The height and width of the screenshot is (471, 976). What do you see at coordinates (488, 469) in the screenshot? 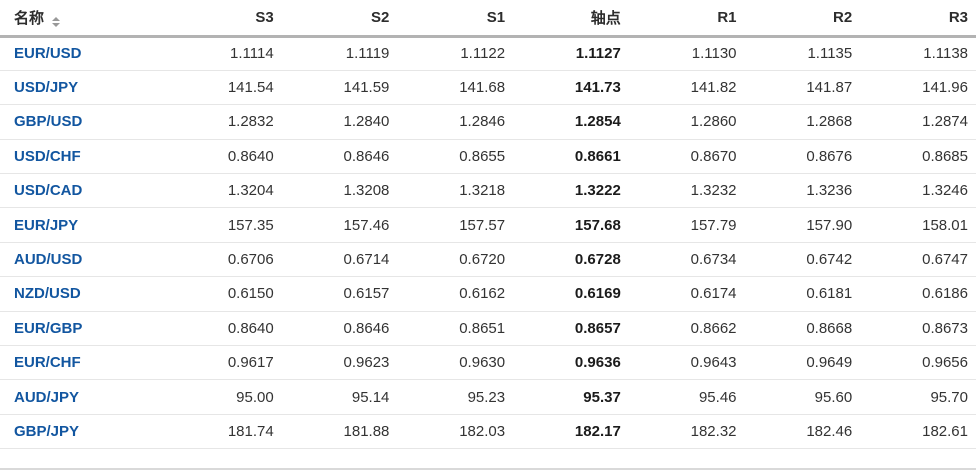
I see `bottom-divider` at bounding box center [488, 469].